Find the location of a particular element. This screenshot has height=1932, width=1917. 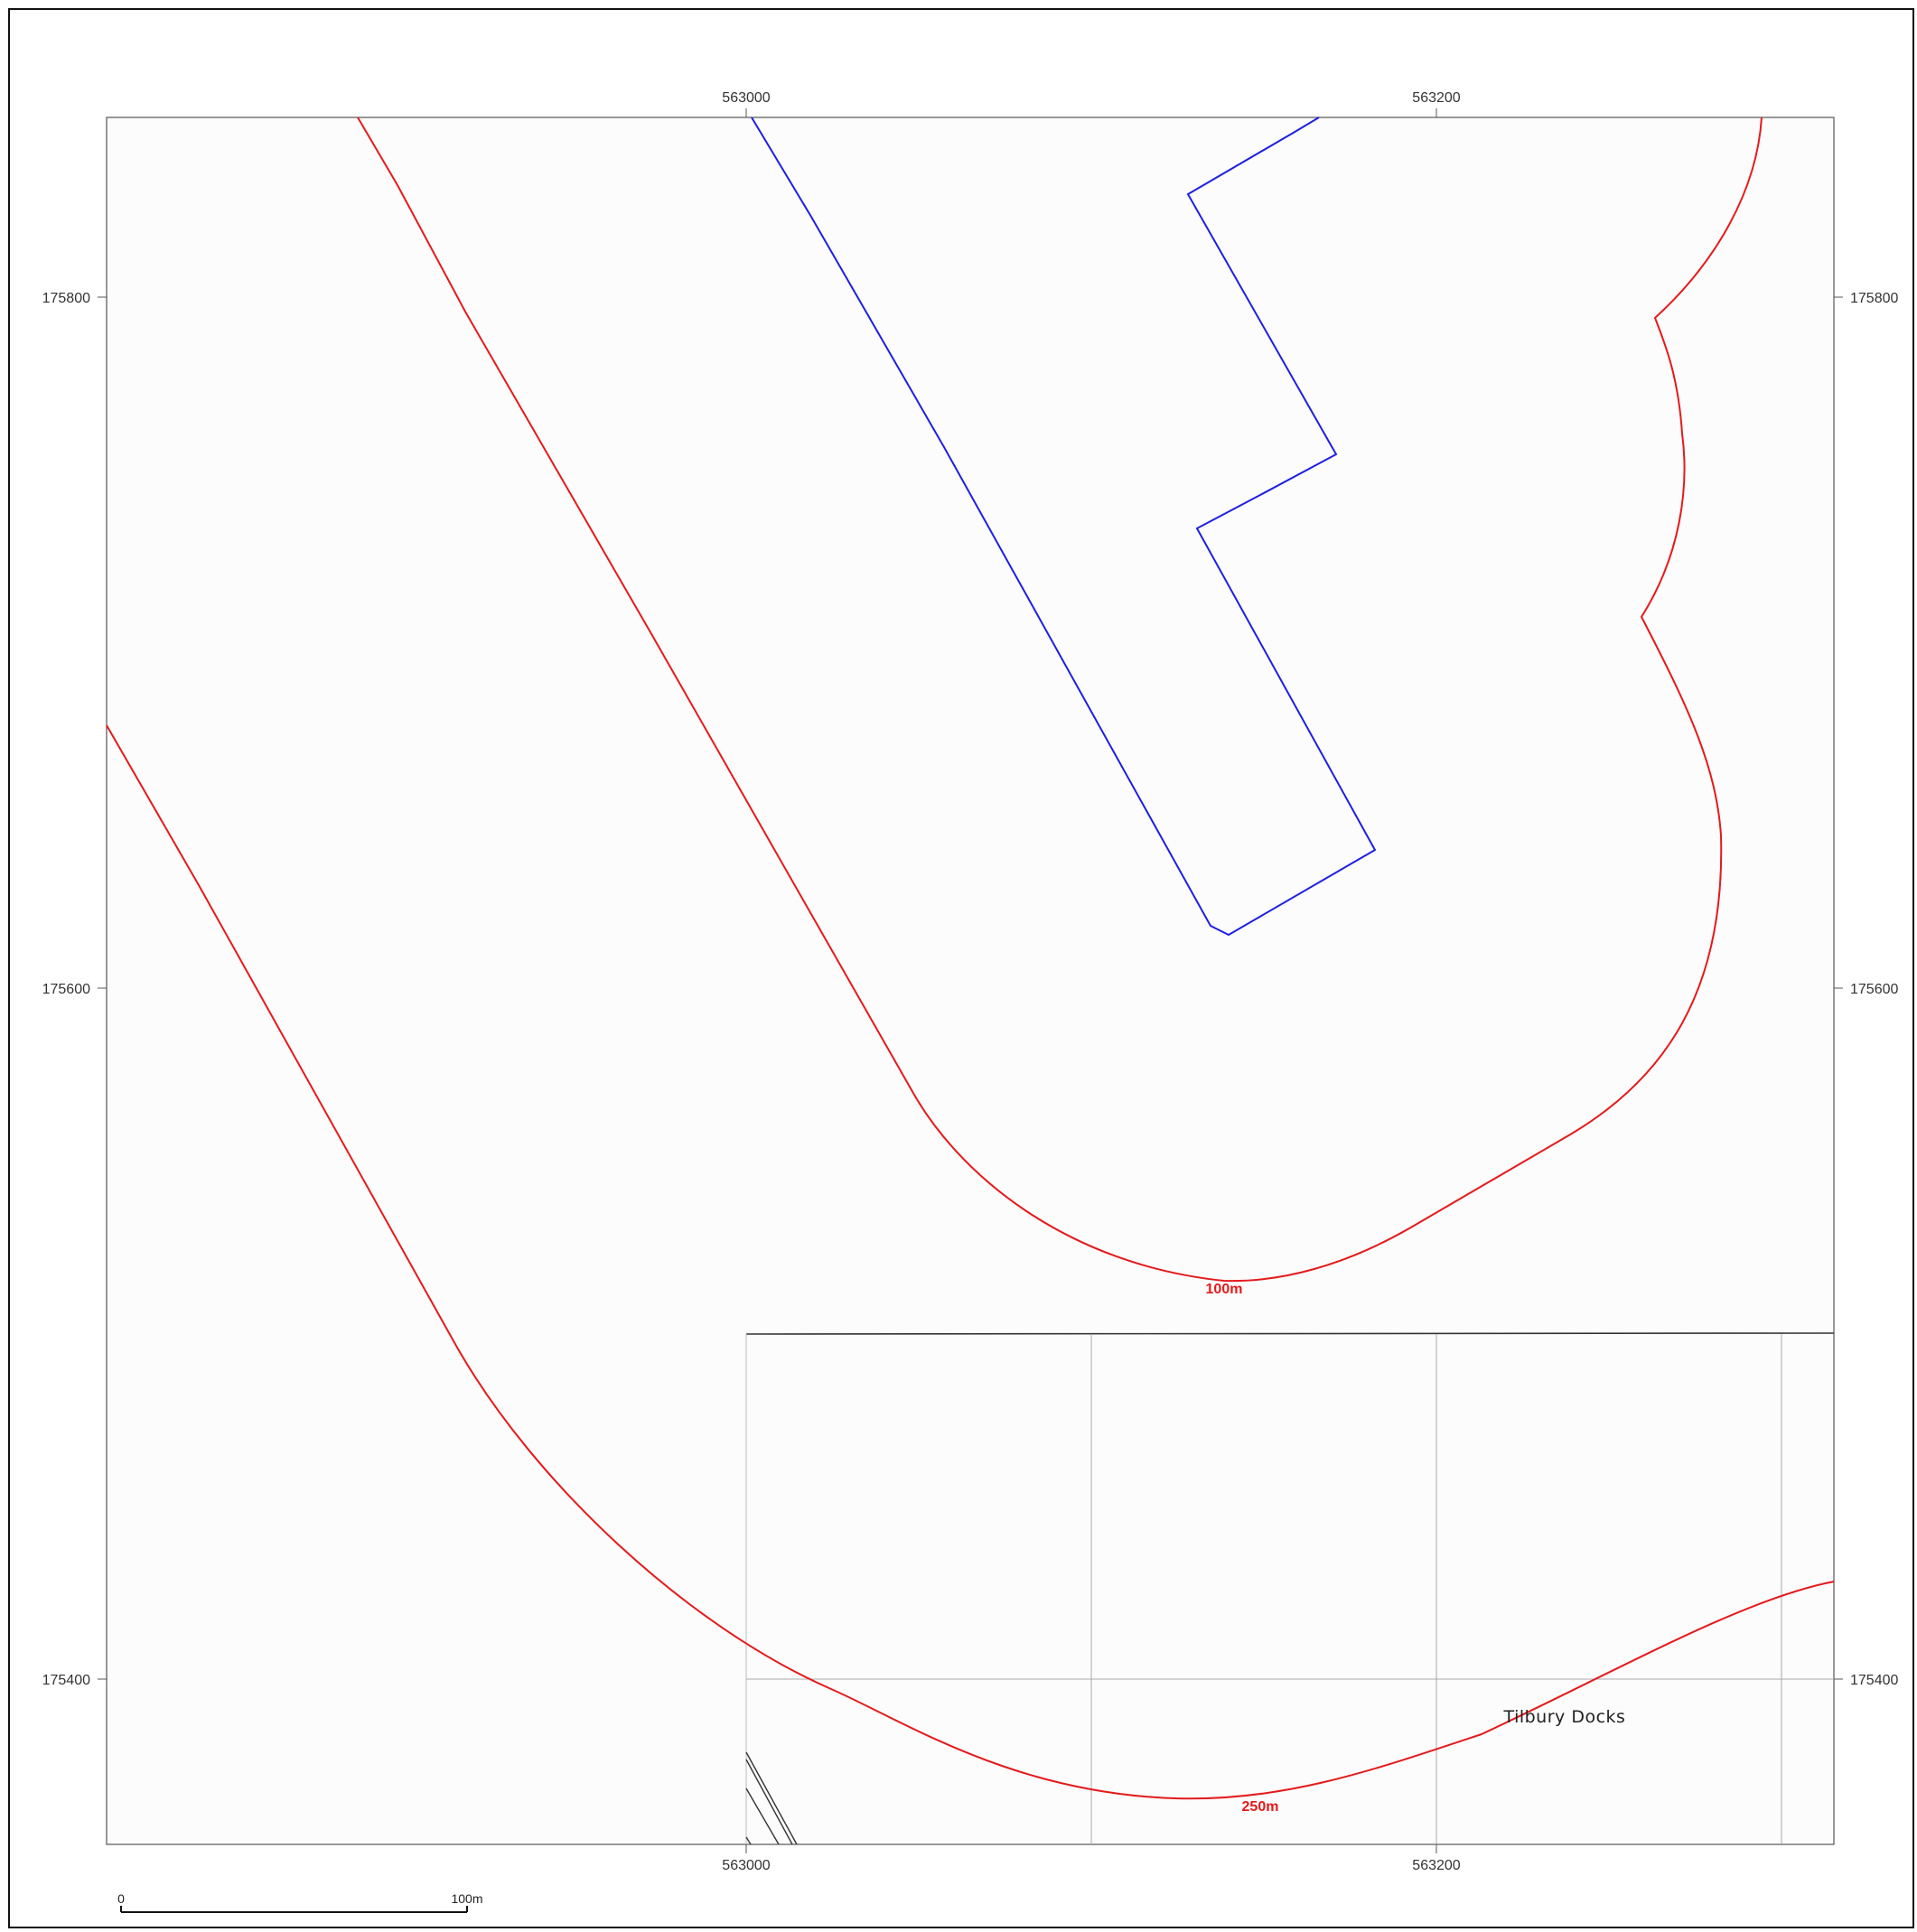

northing-label-left-175400: 175400 is located at coordinates (66, 1680).